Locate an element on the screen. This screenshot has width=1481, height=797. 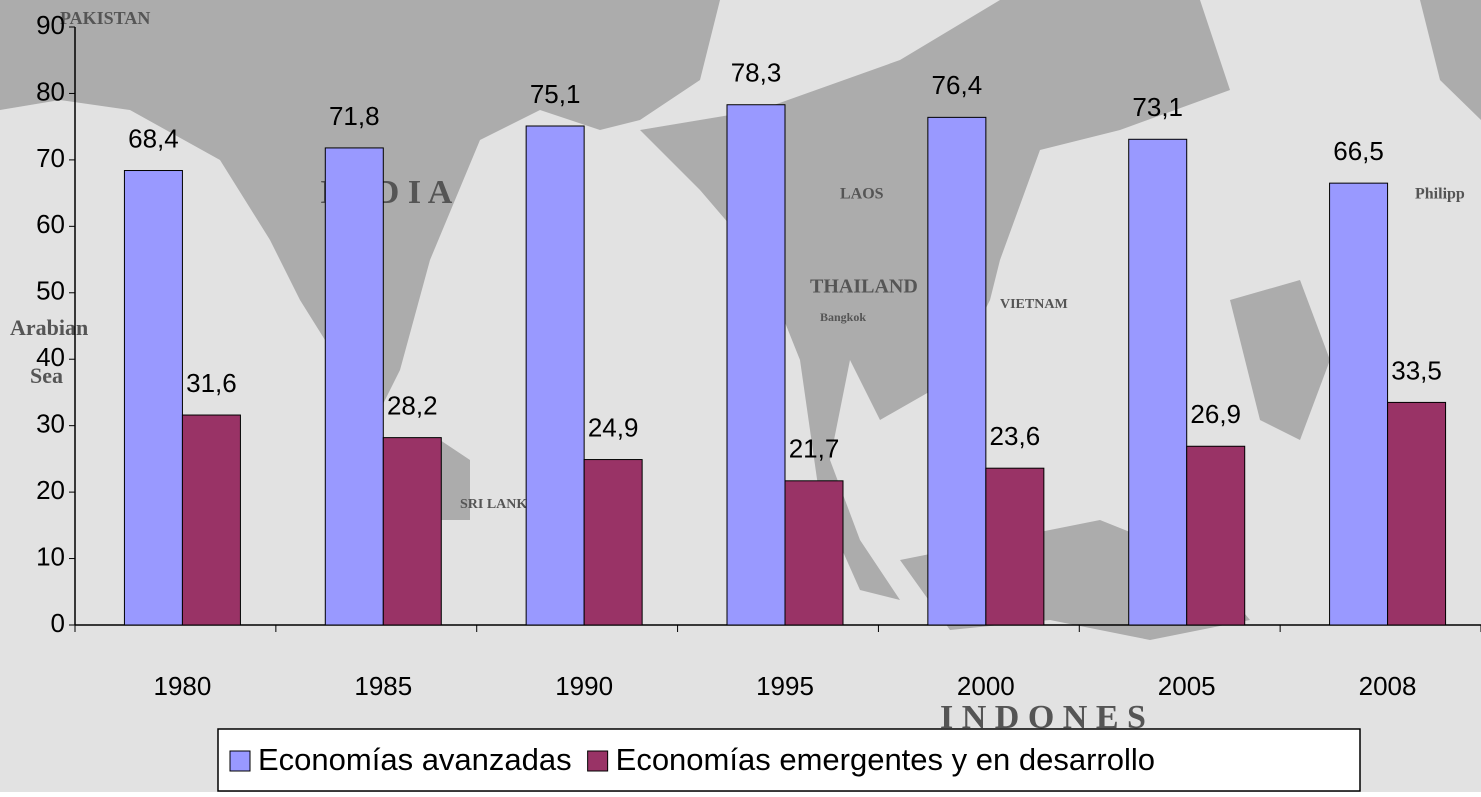
legend-box is located at coordinates (789, 760).